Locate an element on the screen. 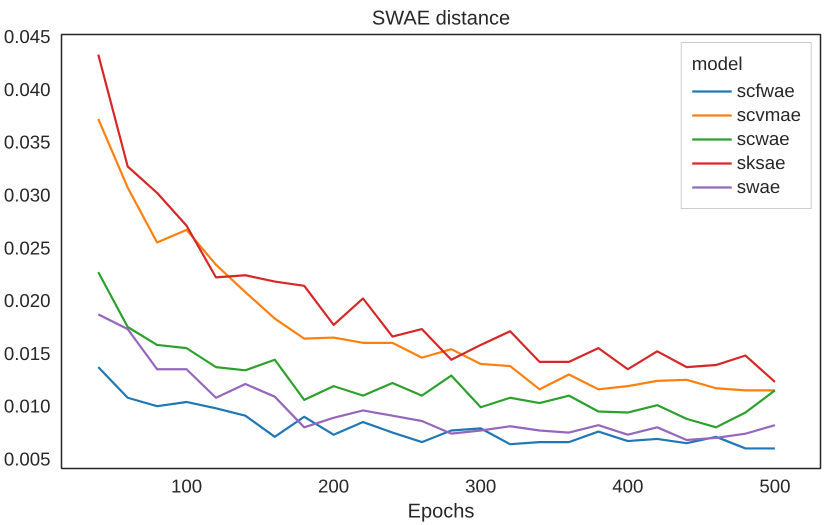 The height and width of the screenshot is (525, 825). legend-label: swae is located at coordinates (758, 187).